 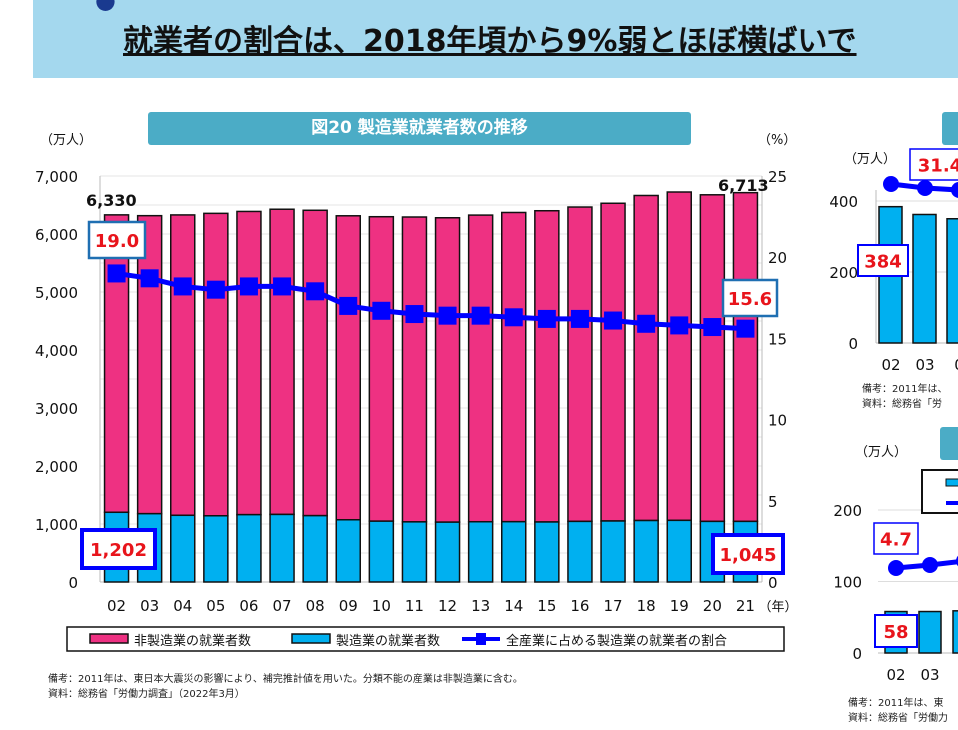 What do you see at coordinates (777, 140) in the screenshot?
I see `y2-axis-unit: （%）` at bounding box center [777, 140].